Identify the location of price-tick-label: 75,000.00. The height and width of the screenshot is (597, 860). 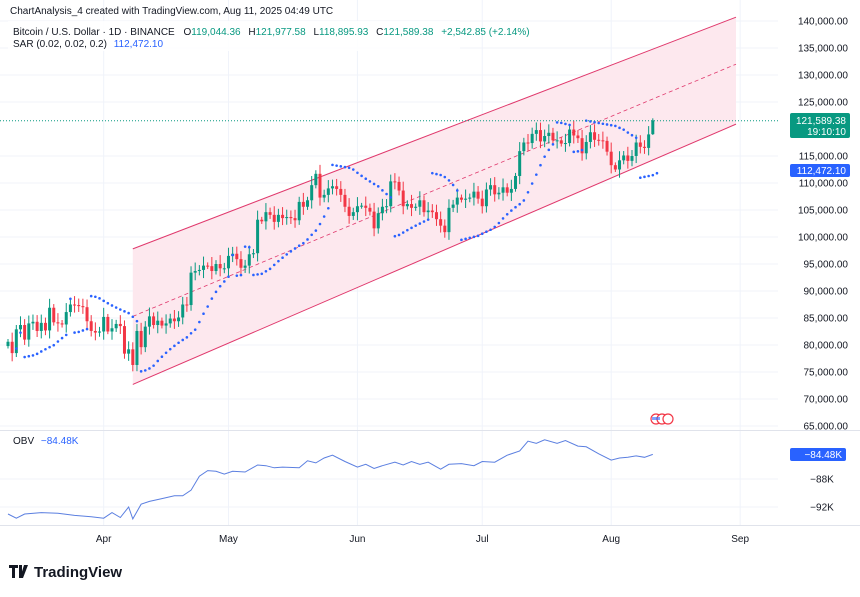
(826, 373).